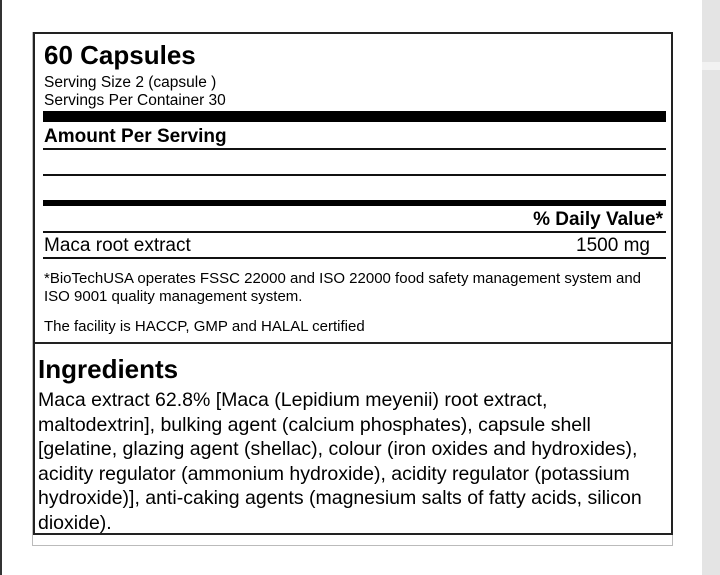  I want to click on window-left-edge, so click(1, 287).